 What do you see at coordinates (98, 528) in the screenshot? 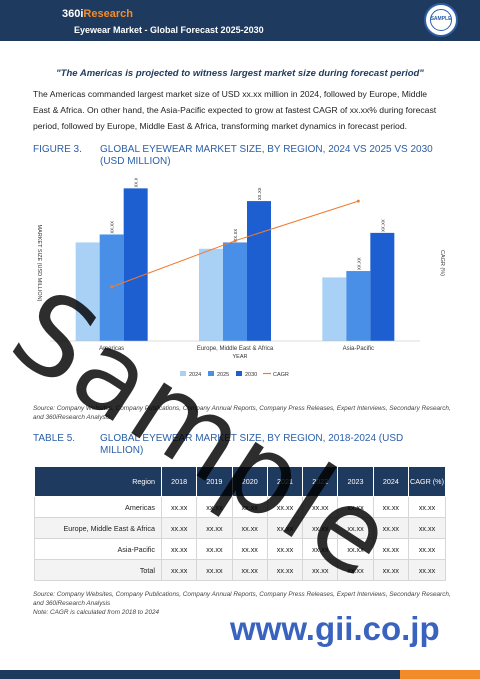
I see `region-cell: Europe, Middle East & Africa` at bounding box center [98, 528].